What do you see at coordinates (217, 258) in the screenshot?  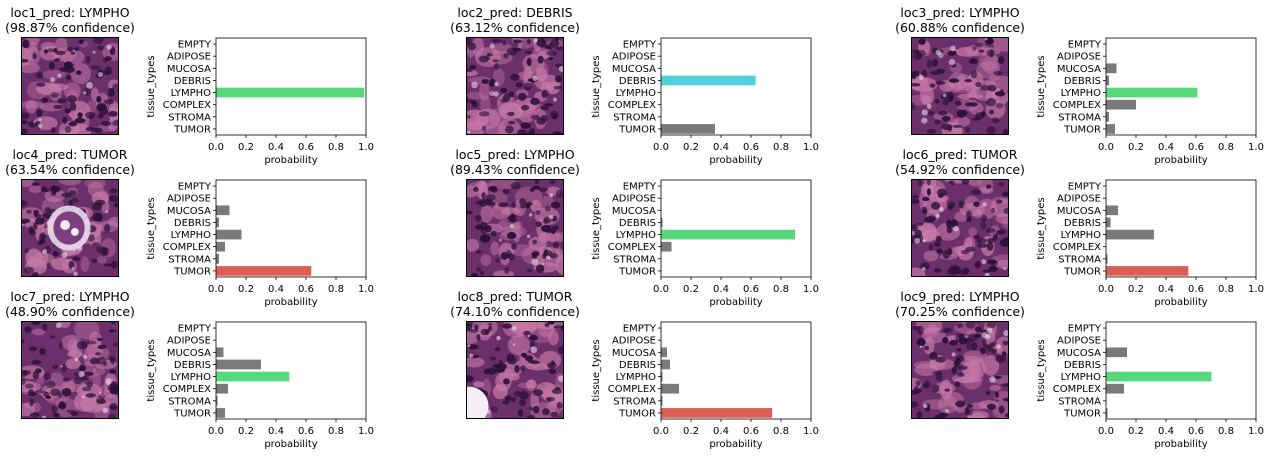 I see `bar-stroma` at bounding box center [217, 258].